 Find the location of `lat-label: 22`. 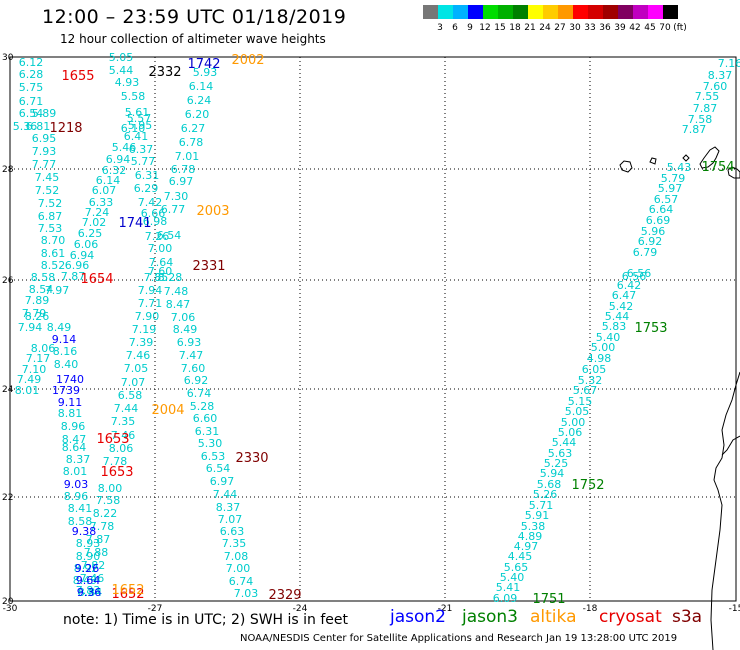

lat-label: 22 is located at coordinates (7, 498).